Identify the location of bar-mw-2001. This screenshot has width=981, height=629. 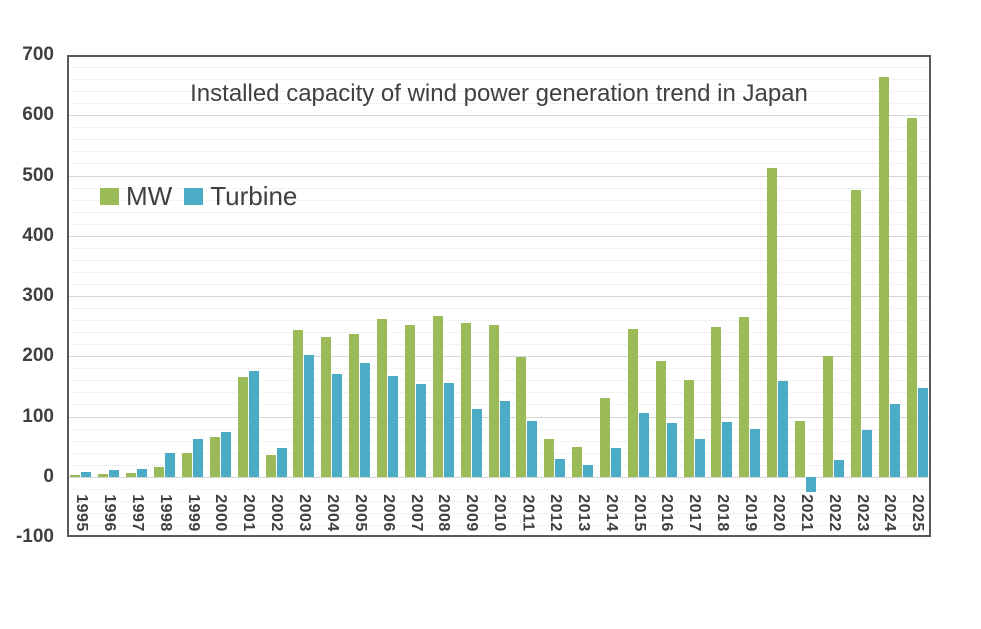
(242, 426).